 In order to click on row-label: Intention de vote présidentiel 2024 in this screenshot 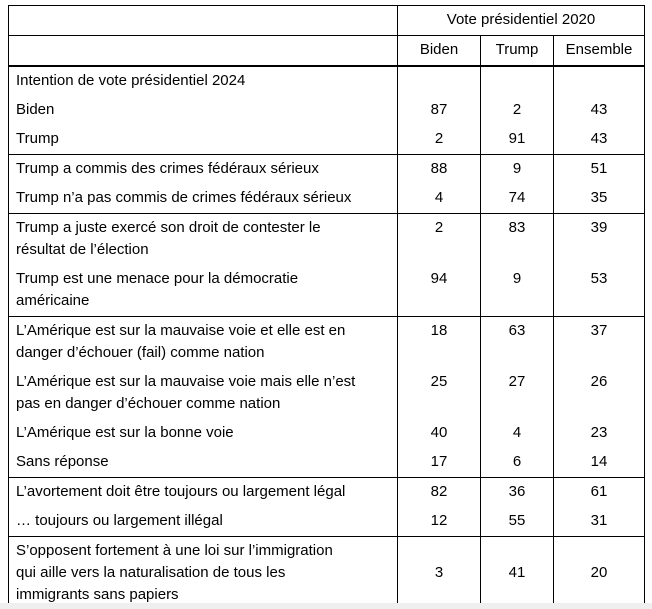, I will do `click(203, 80)`.